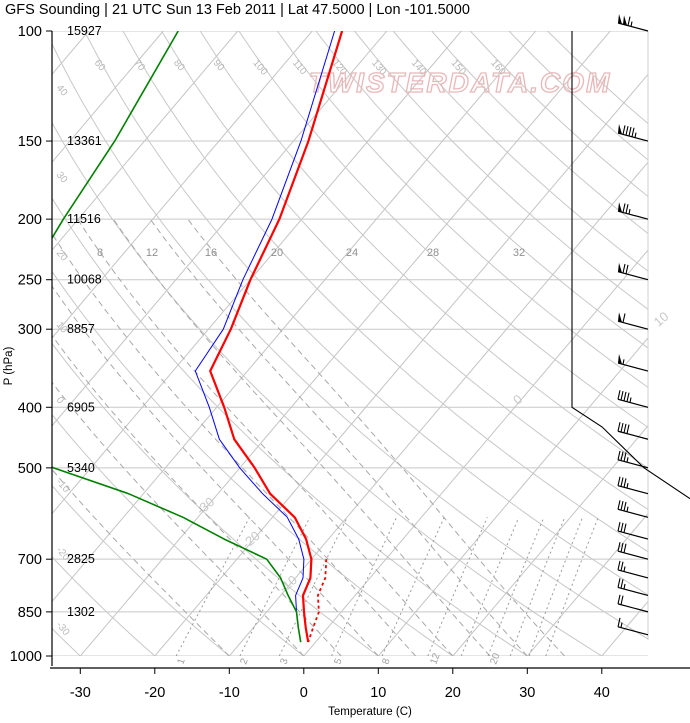 This screenshot has width=690, height=723. I want to click on y-tick-label: 300, so click(30, 330).